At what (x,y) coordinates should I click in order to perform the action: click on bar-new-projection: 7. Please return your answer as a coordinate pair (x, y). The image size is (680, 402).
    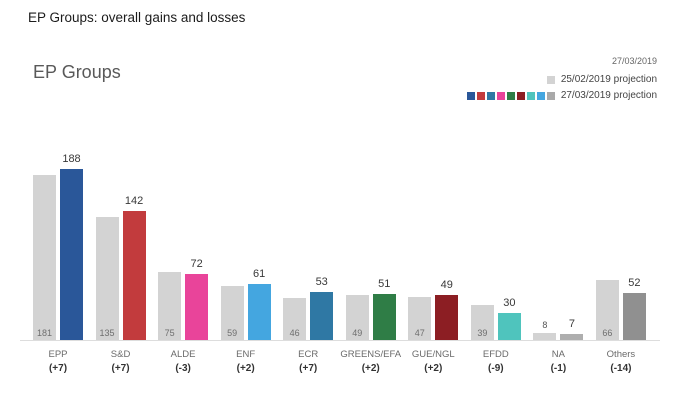
    Looking at the image, I should click on (572, 329).